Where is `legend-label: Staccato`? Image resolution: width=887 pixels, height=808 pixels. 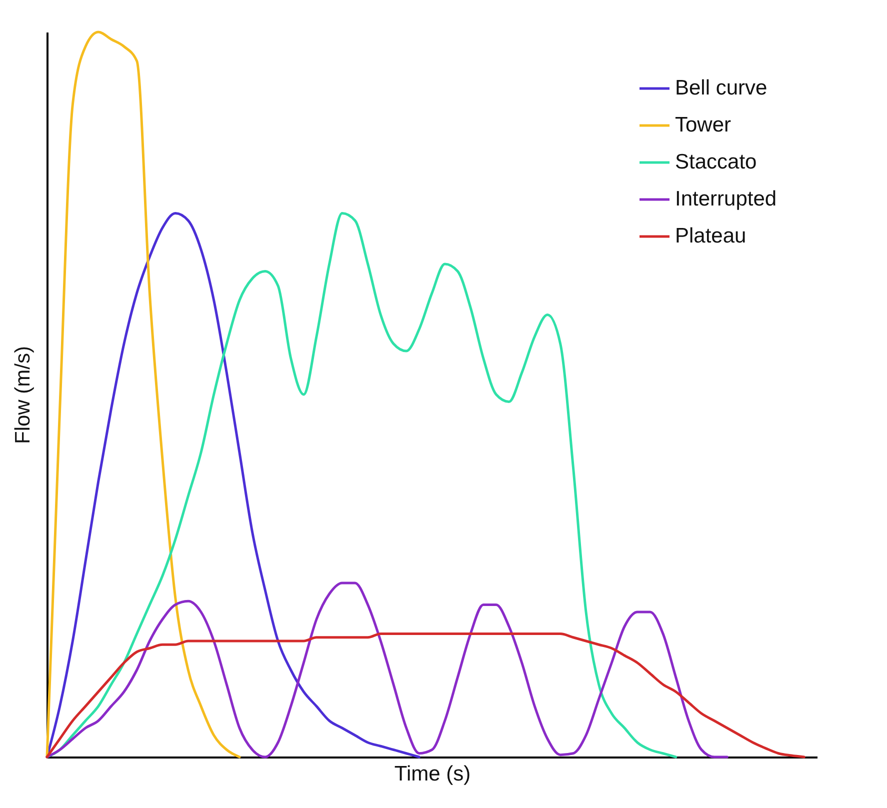
legend-label: Staccato is located at coordinates (716, 162).